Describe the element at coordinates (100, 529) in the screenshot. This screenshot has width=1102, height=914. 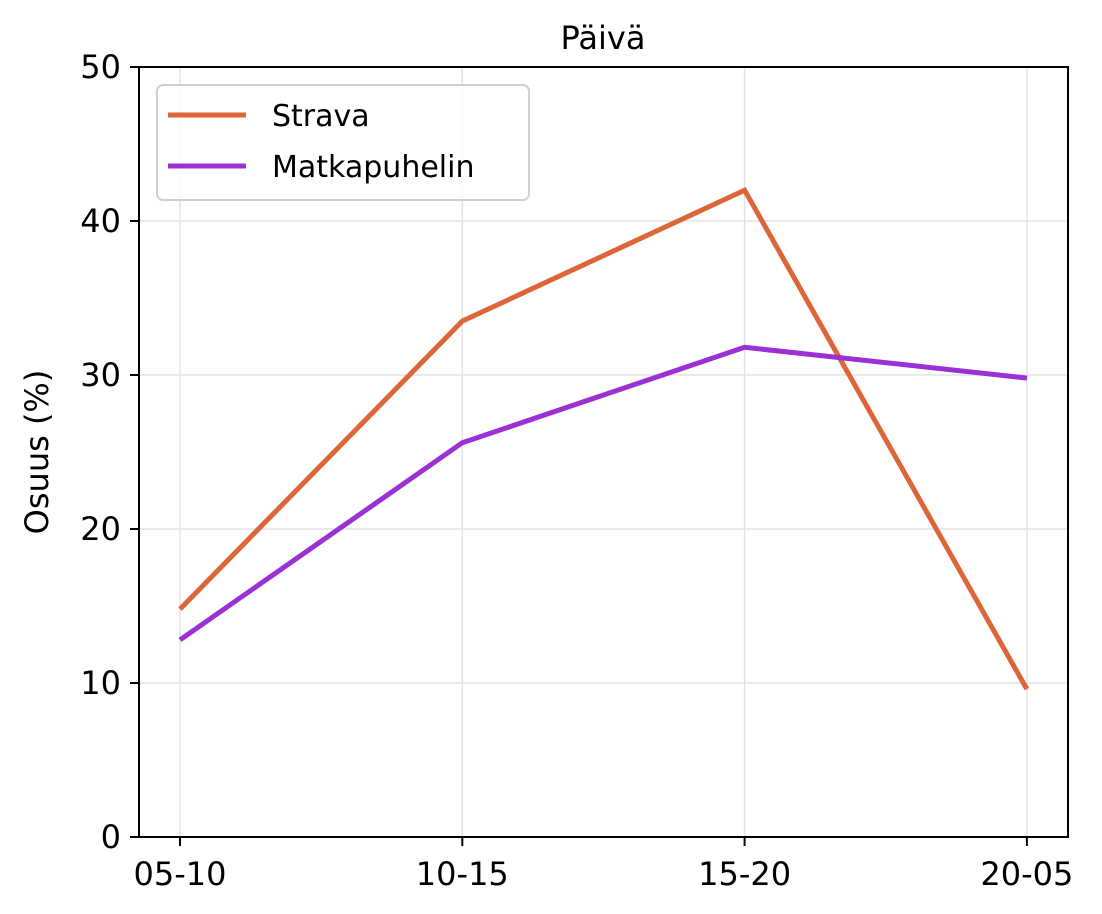
I see `y-tick-label: 20` at that location.